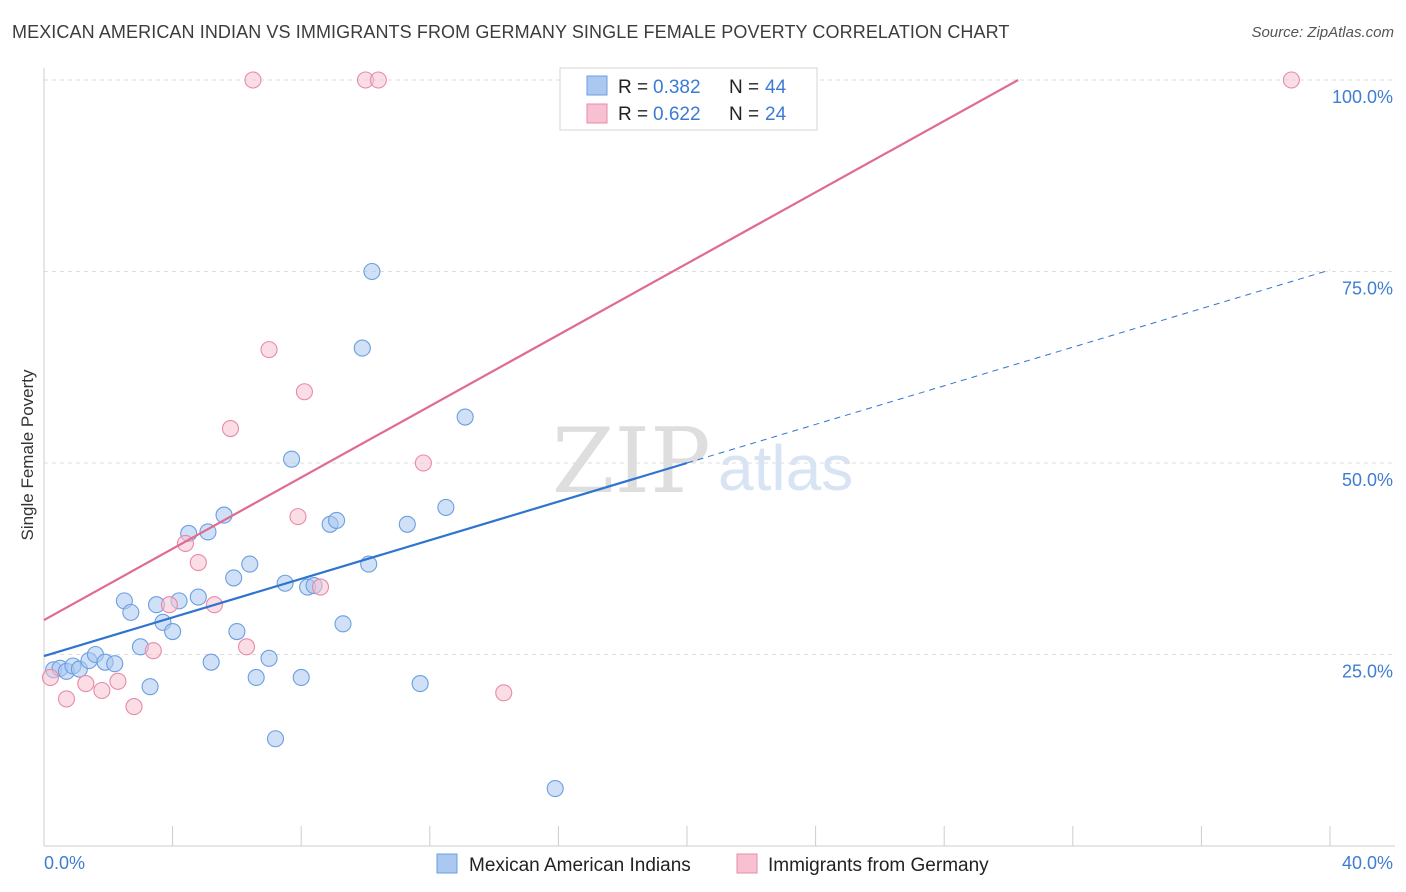 The width and height of the screenshot is (1406, 892). I want to click on legend-r-value-blue: 0.382, so click(677, 87).